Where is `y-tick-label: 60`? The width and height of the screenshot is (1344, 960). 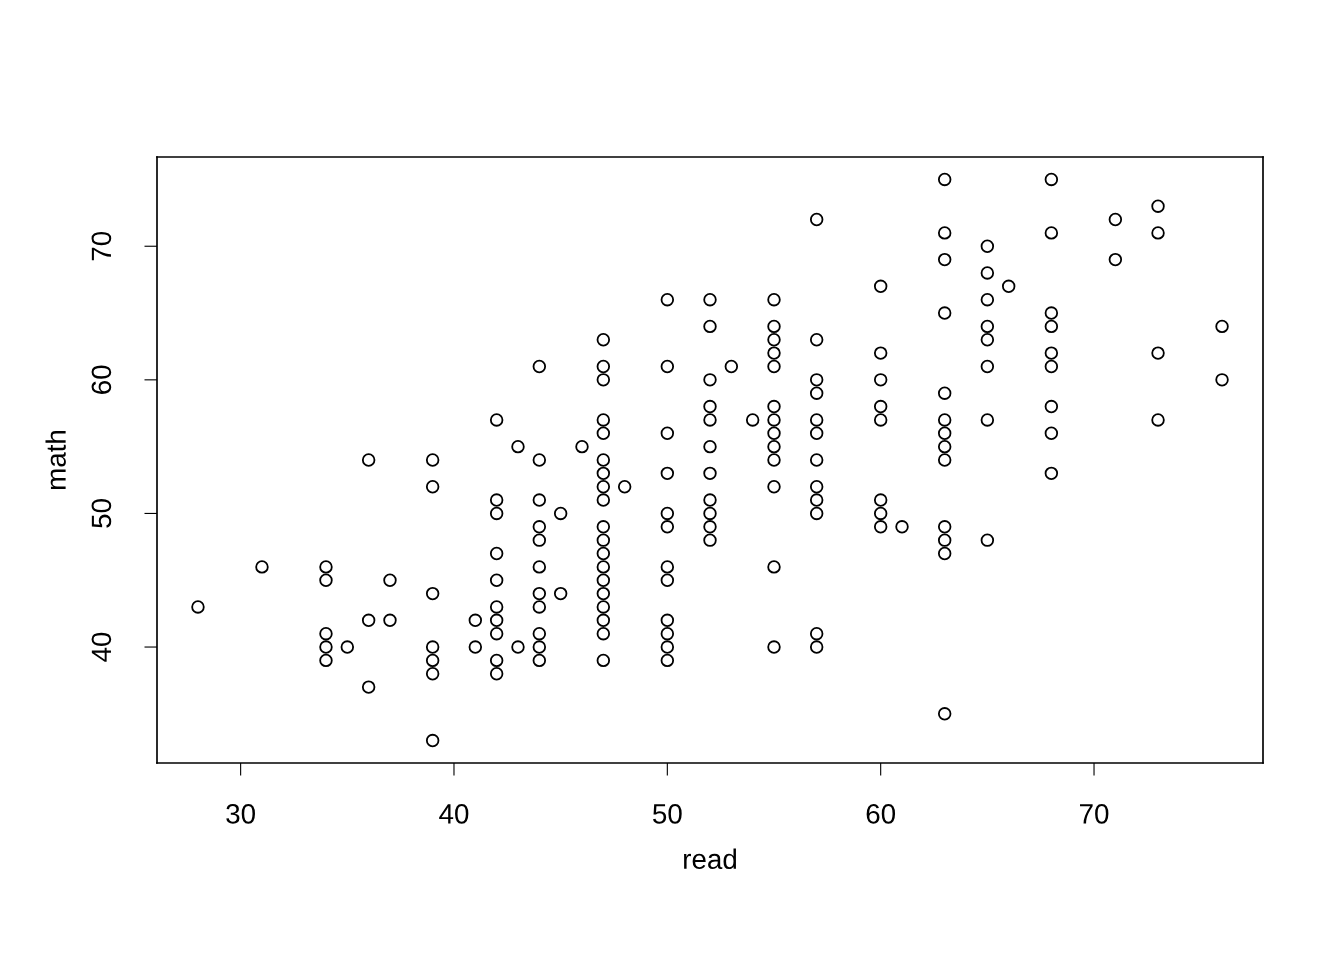
y-tick-label: 60 is located at coordinates (101, 379).